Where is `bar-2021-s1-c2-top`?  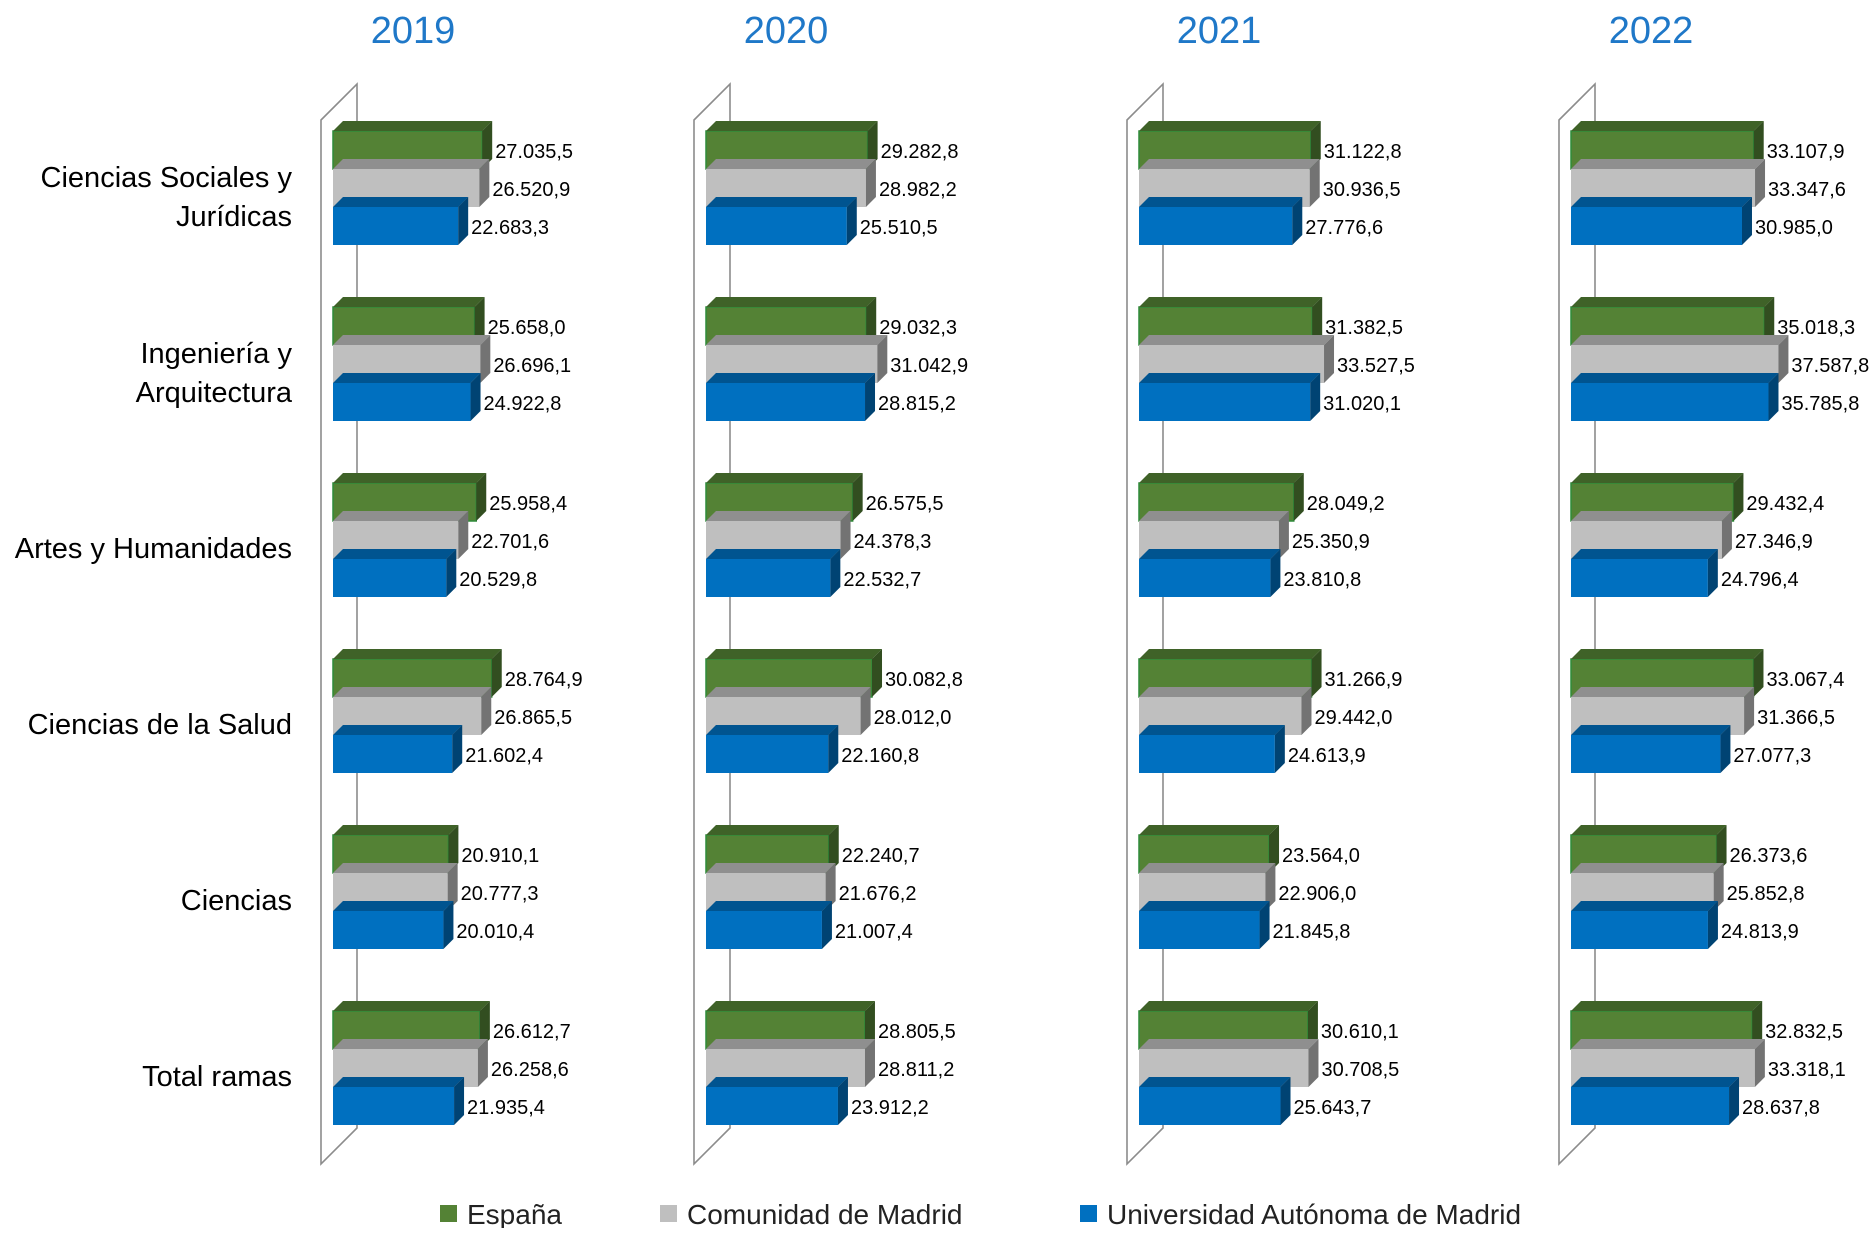
bar-2021-s1-c2-top is located at coordinates (1214, 516).